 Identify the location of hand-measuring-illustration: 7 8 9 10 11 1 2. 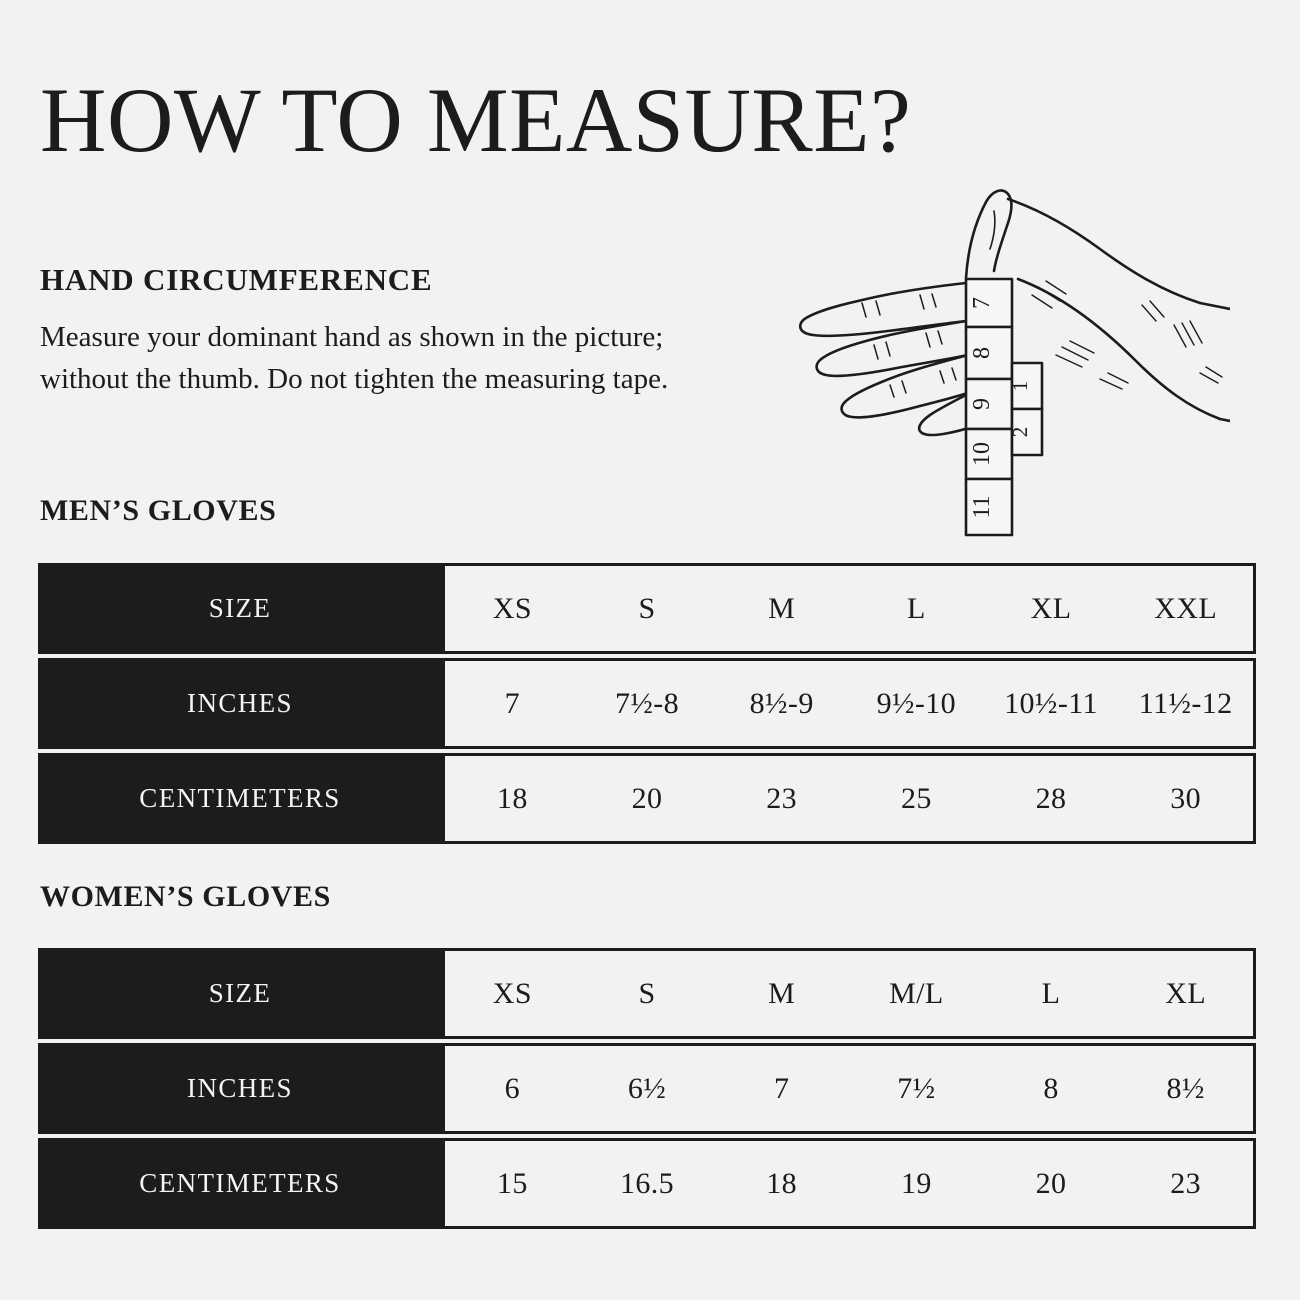
(1000, 357).